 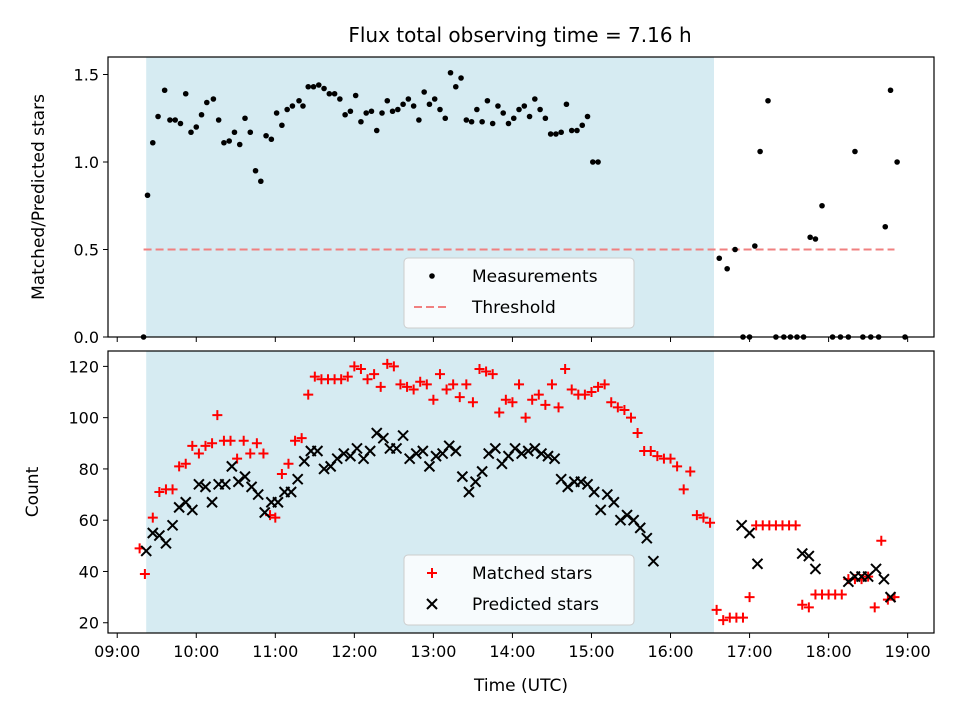 What do you see at coordinates (433, 651) in the screenshot?
I see `x-tick-label: 13:00` at bounding box center [433, 651].